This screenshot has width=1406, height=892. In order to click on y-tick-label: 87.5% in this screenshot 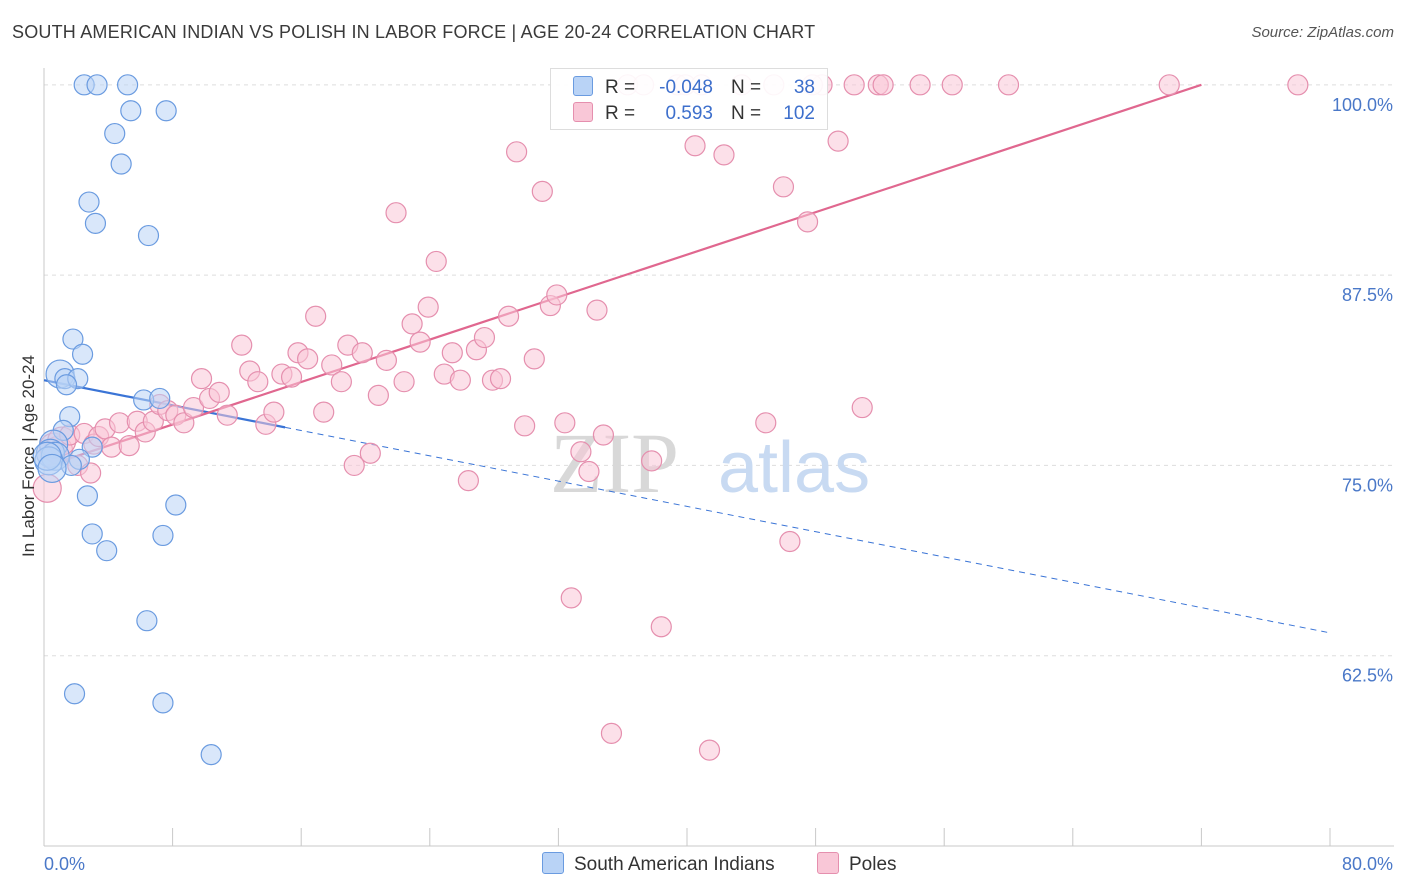, I will do `click(1367, 295)`.